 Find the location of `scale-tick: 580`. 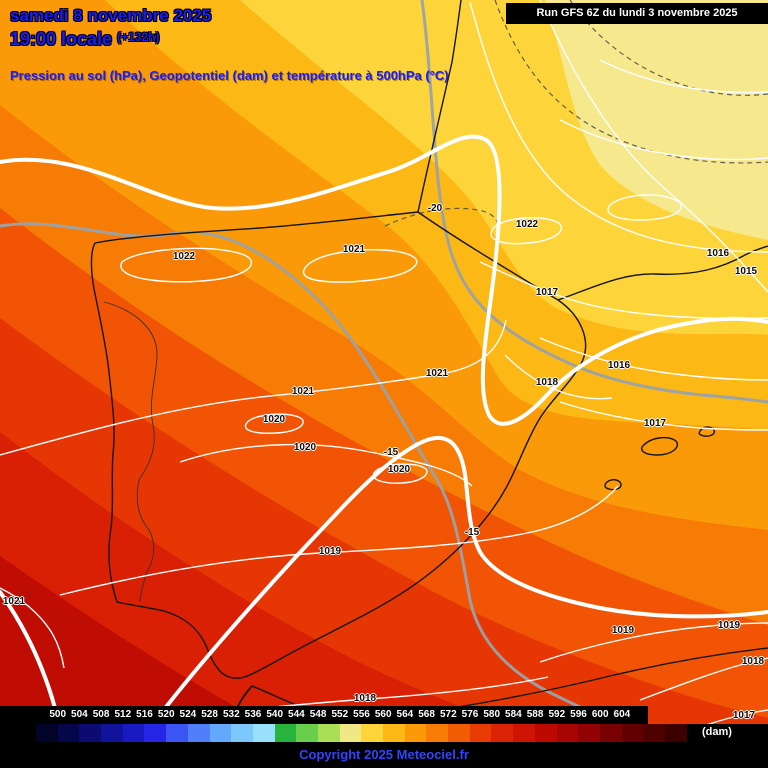

scale-tick: 580 is located at coordinates (492, 714).